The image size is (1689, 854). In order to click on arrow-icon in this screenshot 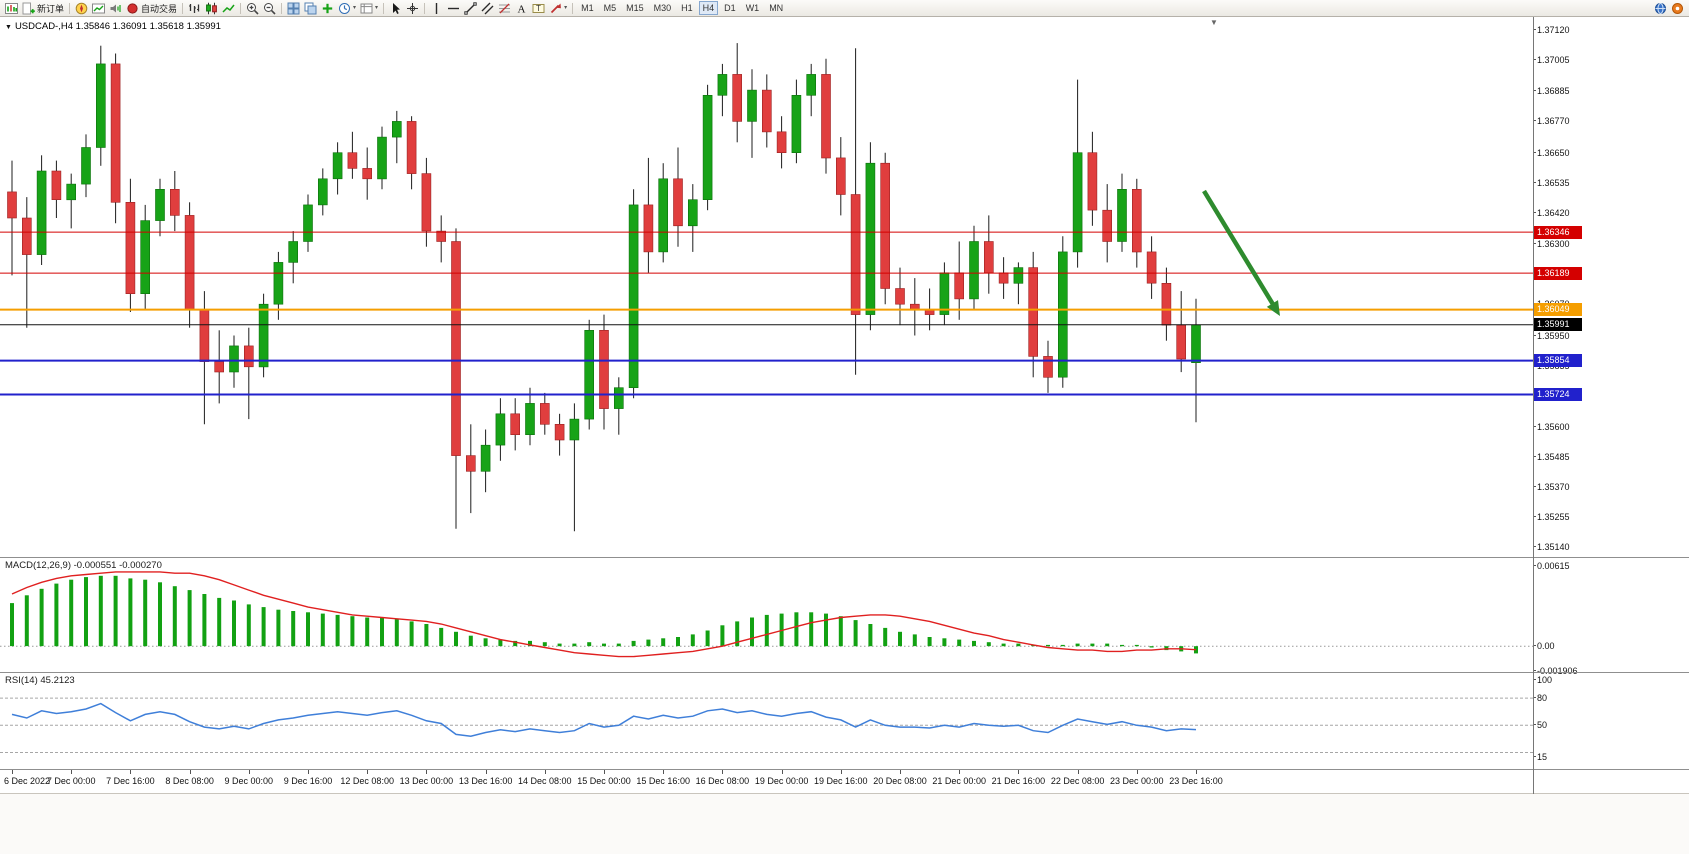, I will do `click(555, 8)`.